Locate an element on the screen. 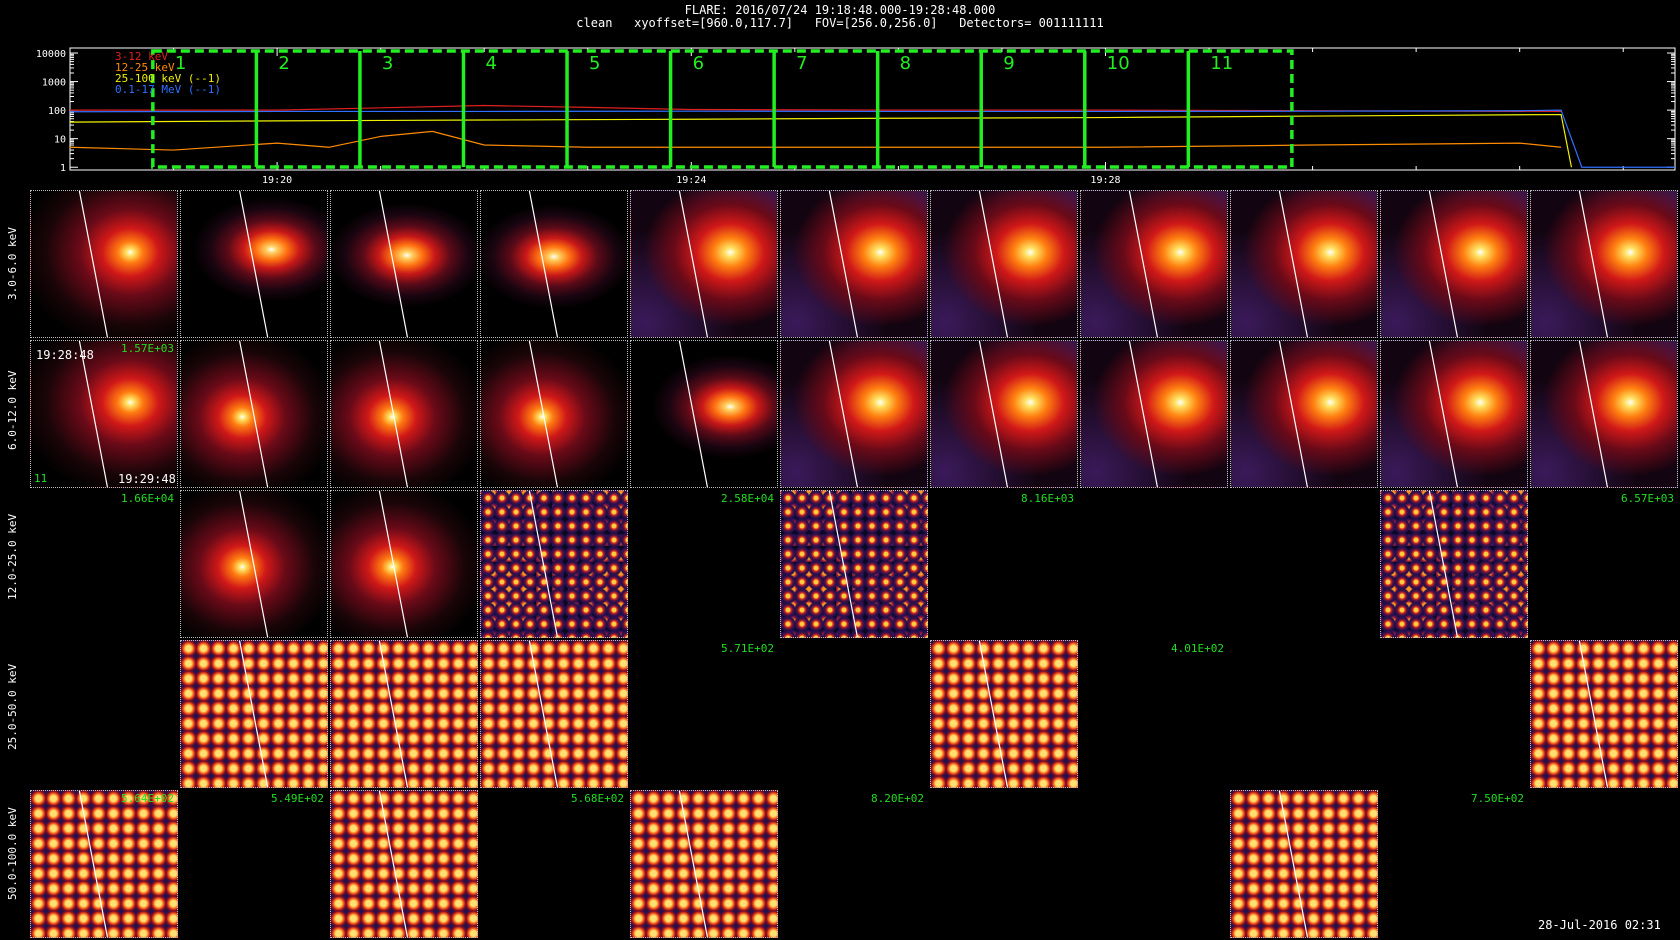  interval-number: 10 is located at coordinates (1118, 63).